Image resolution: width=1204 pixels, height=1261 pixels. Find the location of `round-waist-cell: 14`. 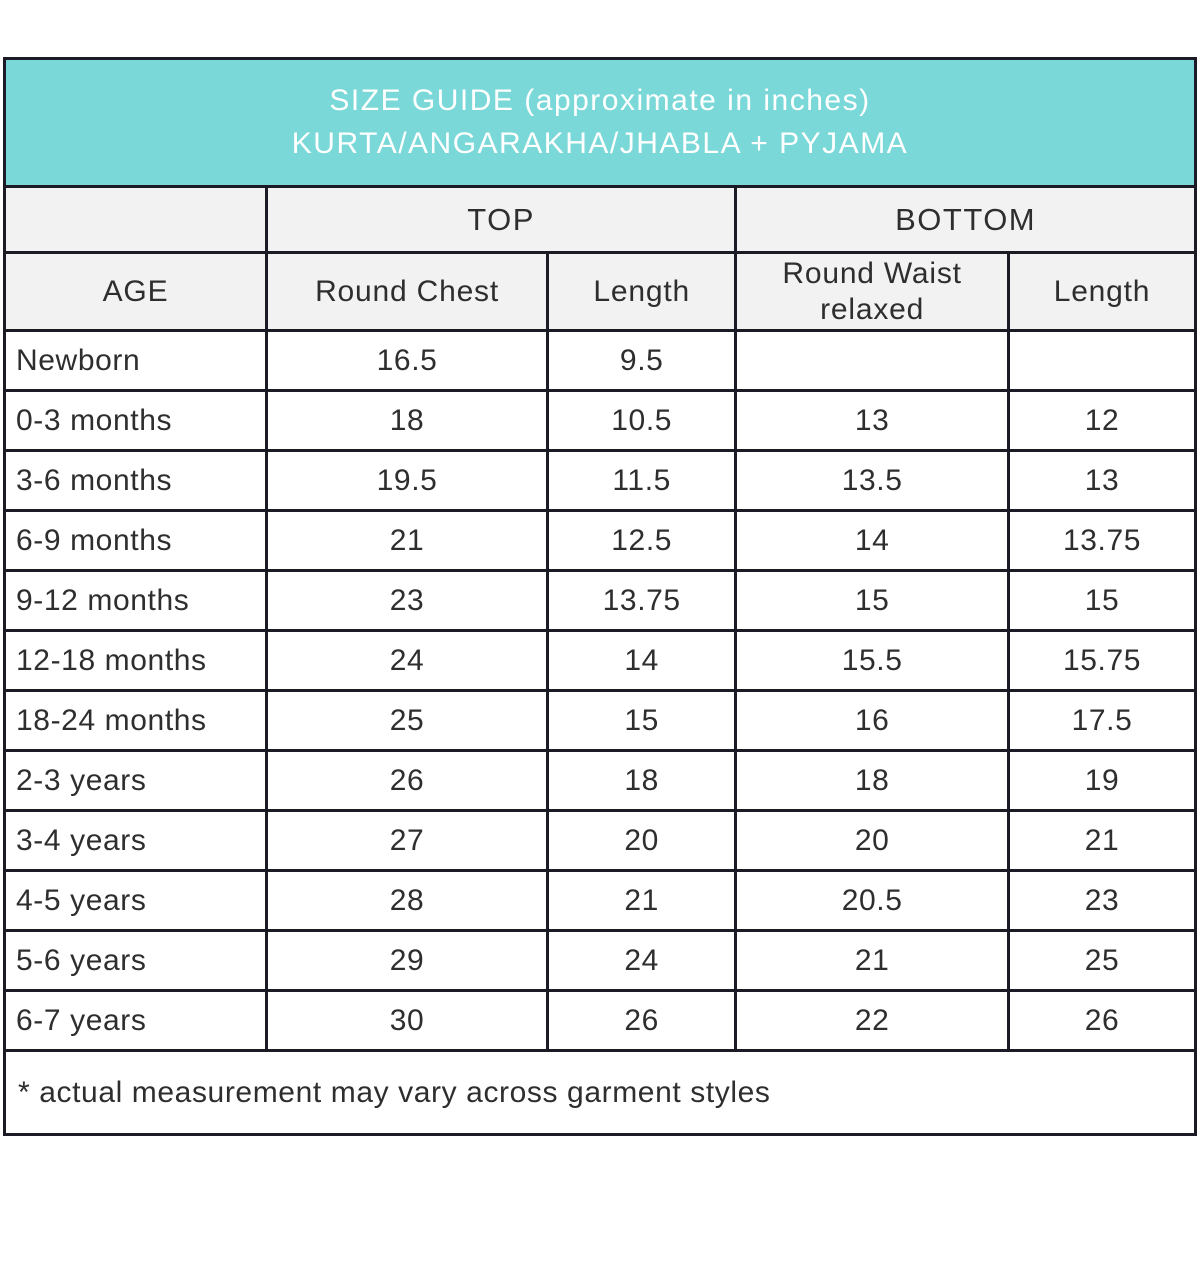

round-waist-cell: 14 is located at coordinates (872, 540).